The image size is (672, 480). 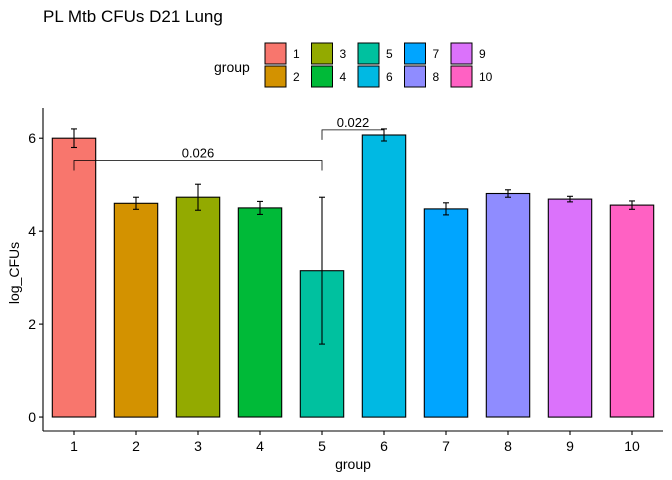 What do you see at coordinates (482, 54) in the screenshot?
I see `legend-label-9: 9` at bounding box center [482, 54].